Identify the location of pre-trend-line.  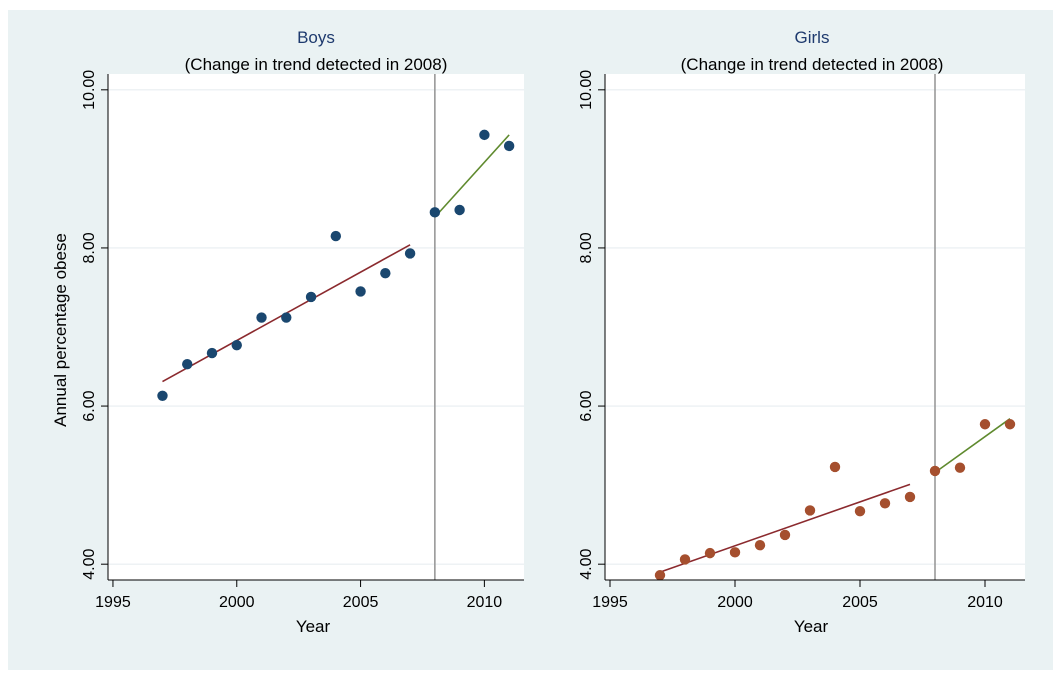
(785, 528).